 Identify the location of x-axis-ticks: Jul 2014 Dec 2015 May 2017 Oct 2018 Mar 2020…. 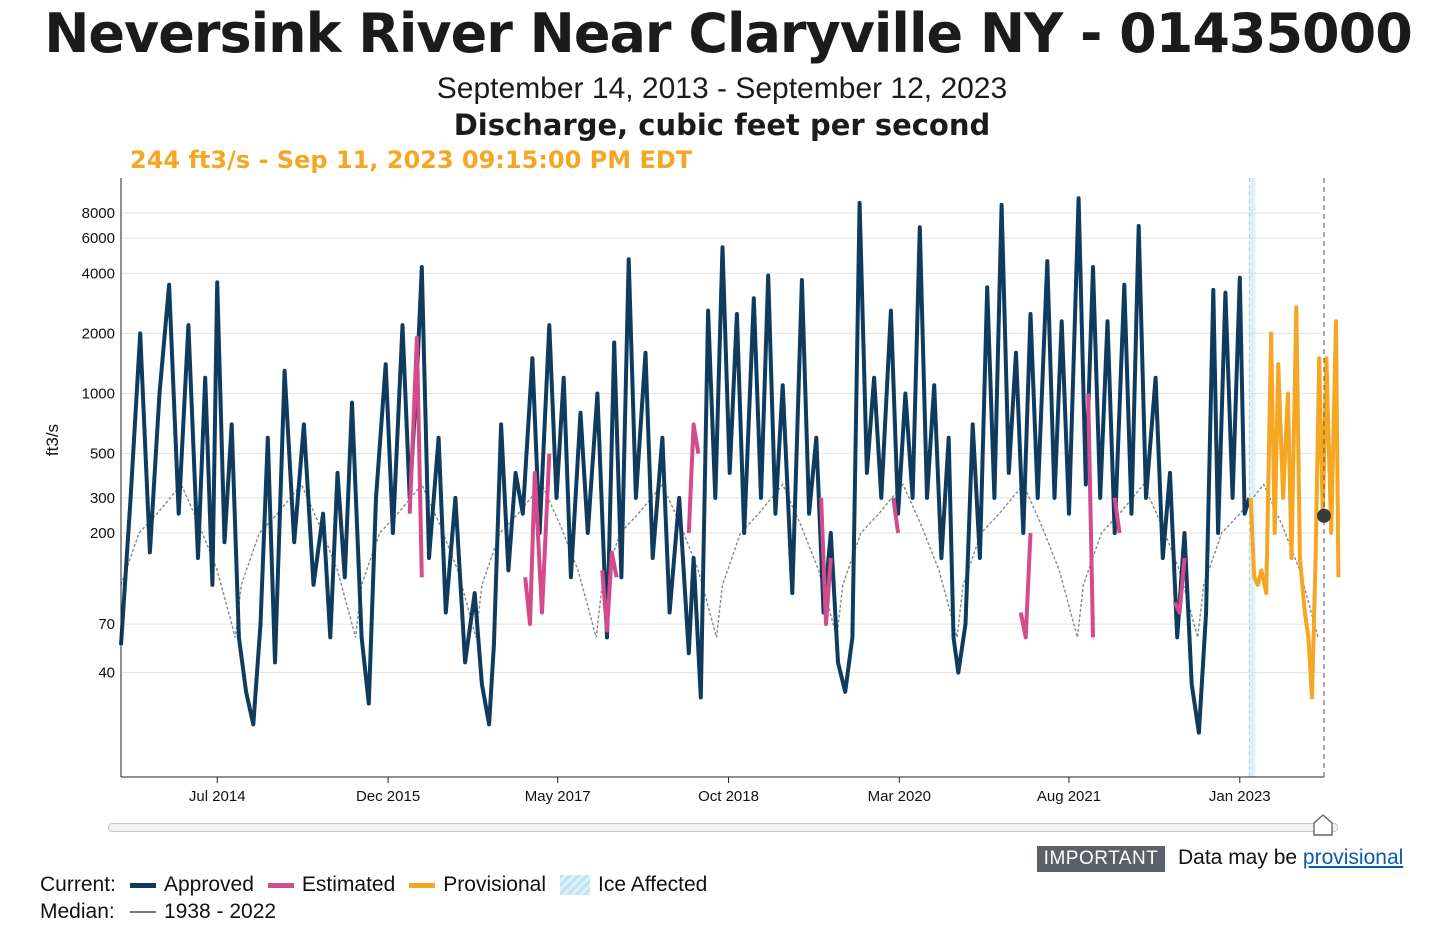
(730, 791).